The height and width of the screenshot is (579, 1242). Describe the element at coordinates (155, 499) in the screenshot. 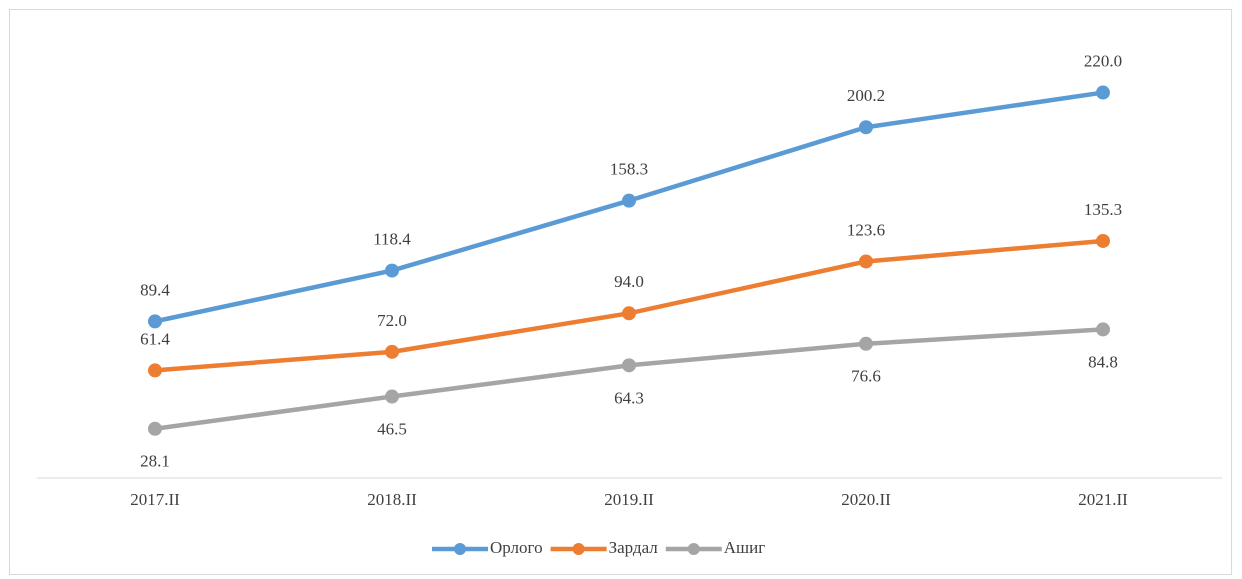

I see `x-tick-label: 2017.II` at that location.